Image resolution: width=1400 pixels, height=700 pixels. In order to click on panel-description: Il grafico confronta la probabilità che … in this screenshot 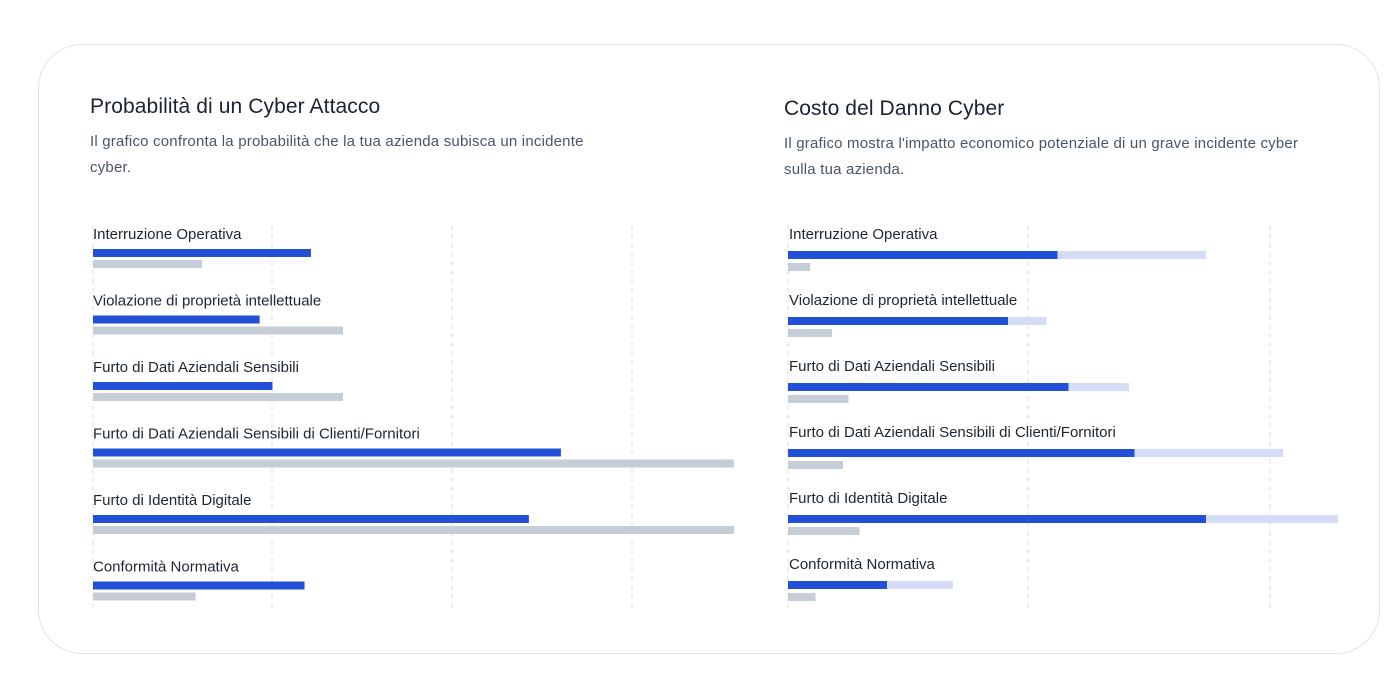, I will do `click(337, 154)`.